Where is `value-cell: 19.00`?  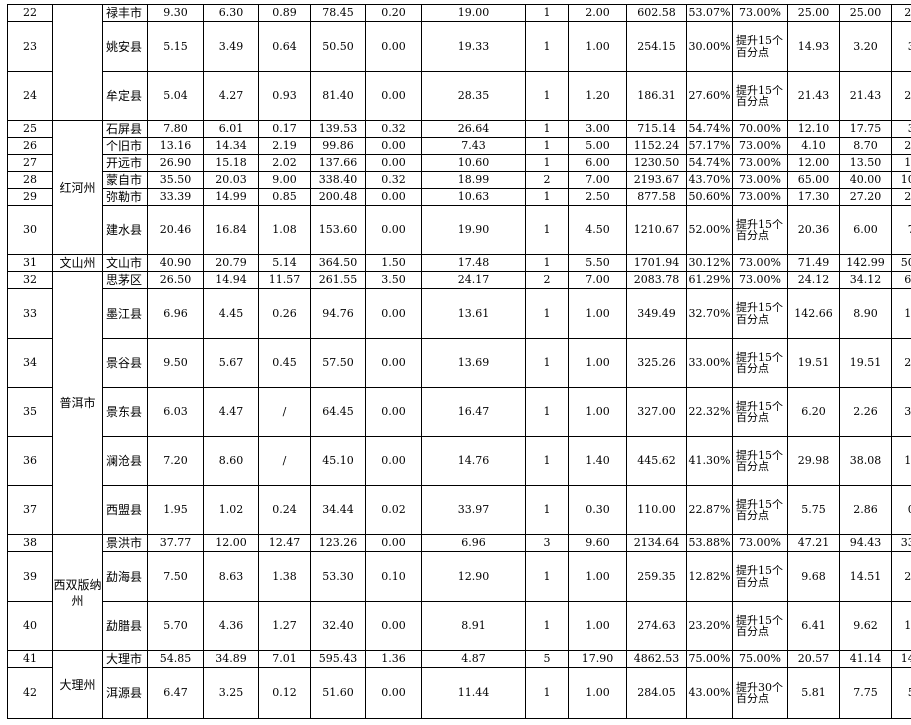
value-cell: 19.00 is located at coordinates (473, 13).